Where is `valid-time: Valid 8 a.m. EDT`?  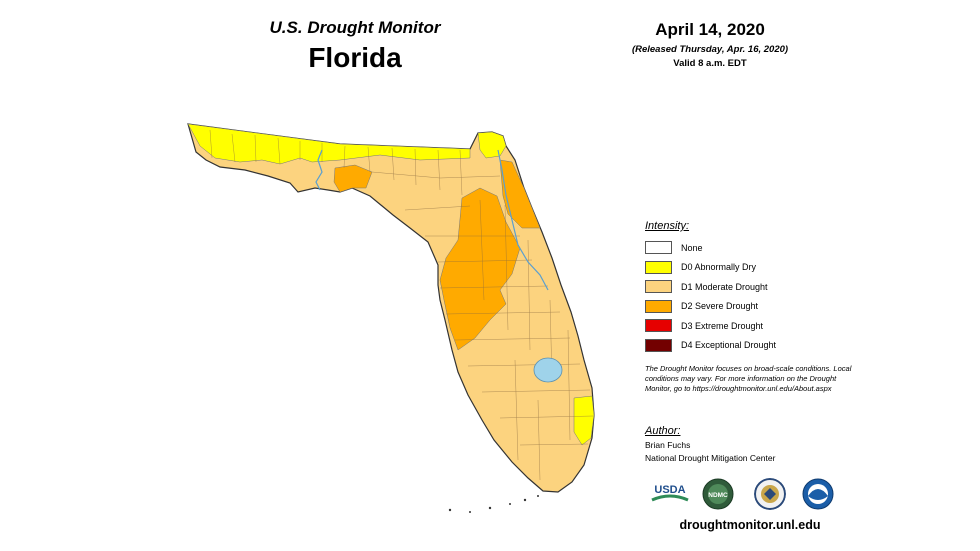
valid-time: Valid 8 a.m. EDT is located at coordinates (710, 63).